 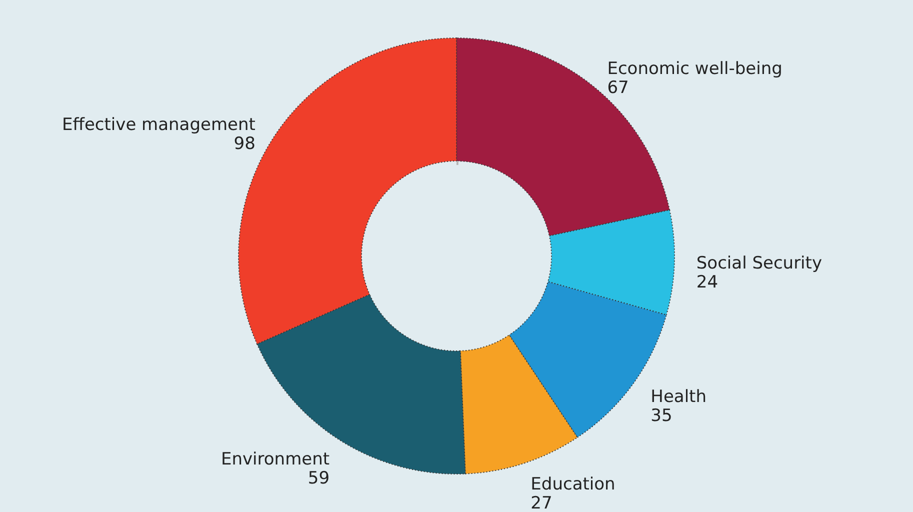 I want to click on data-label: 24, so click(x=707, y=282).